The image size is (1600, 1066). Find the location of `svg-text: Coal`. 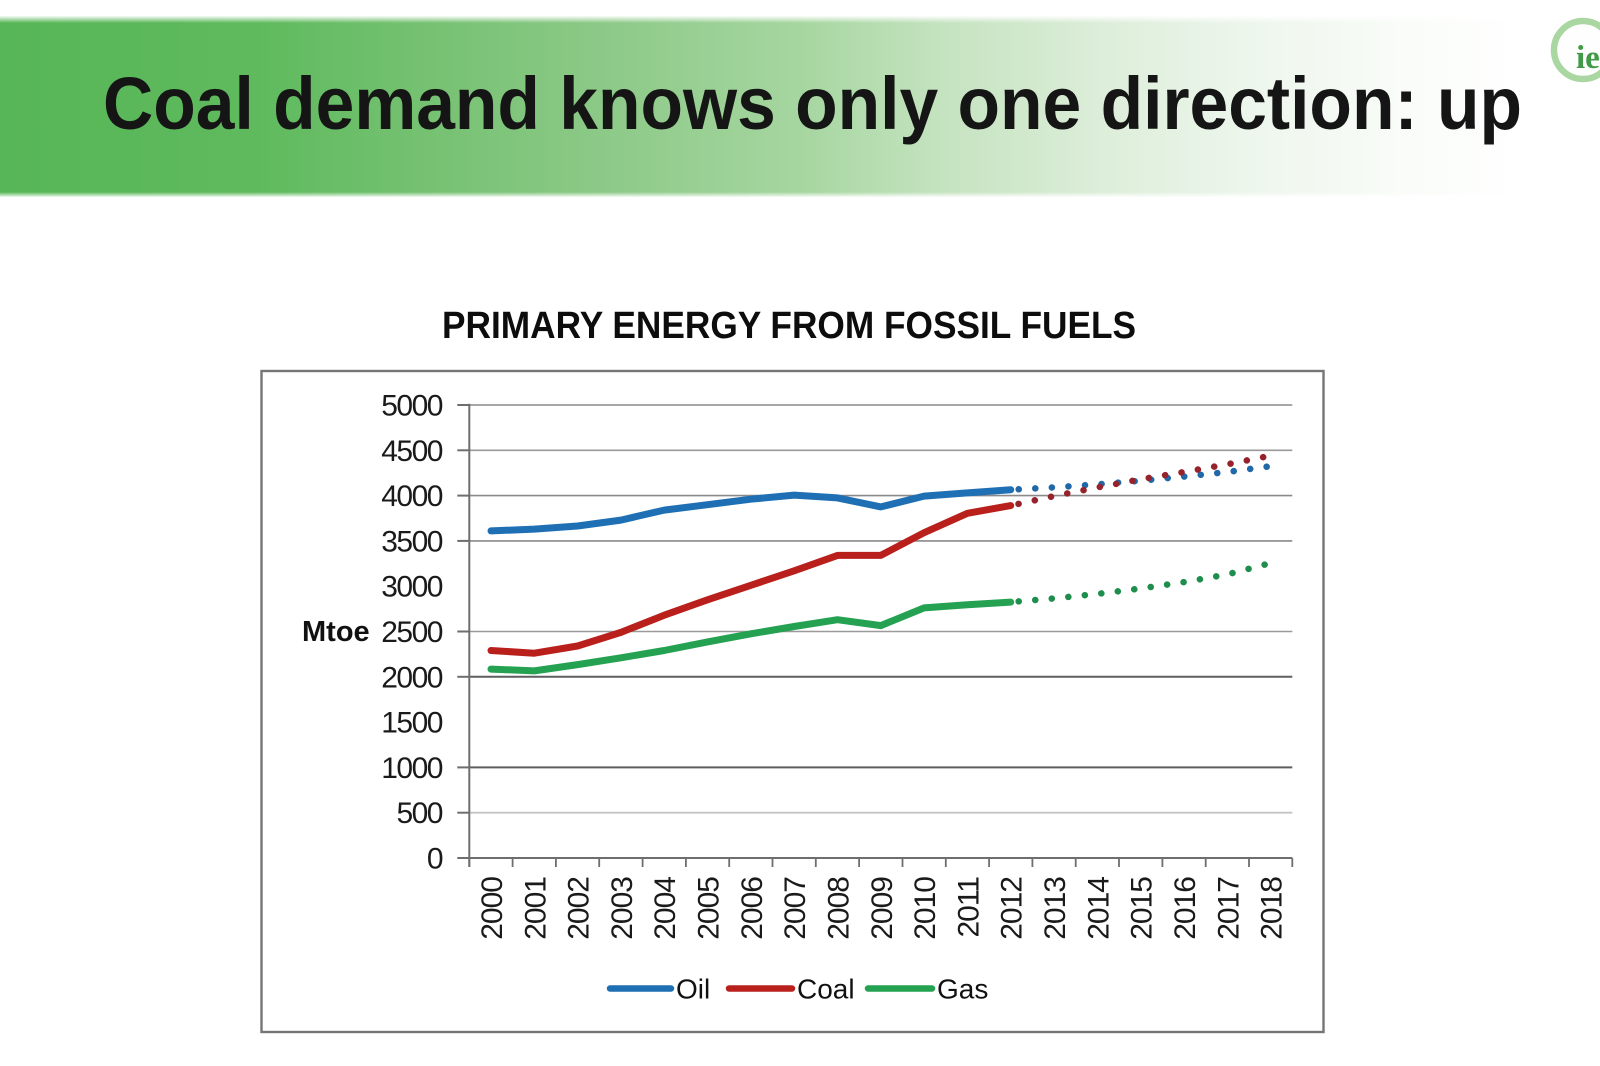

svg-text: Coal is located at coordinates (826, 989).